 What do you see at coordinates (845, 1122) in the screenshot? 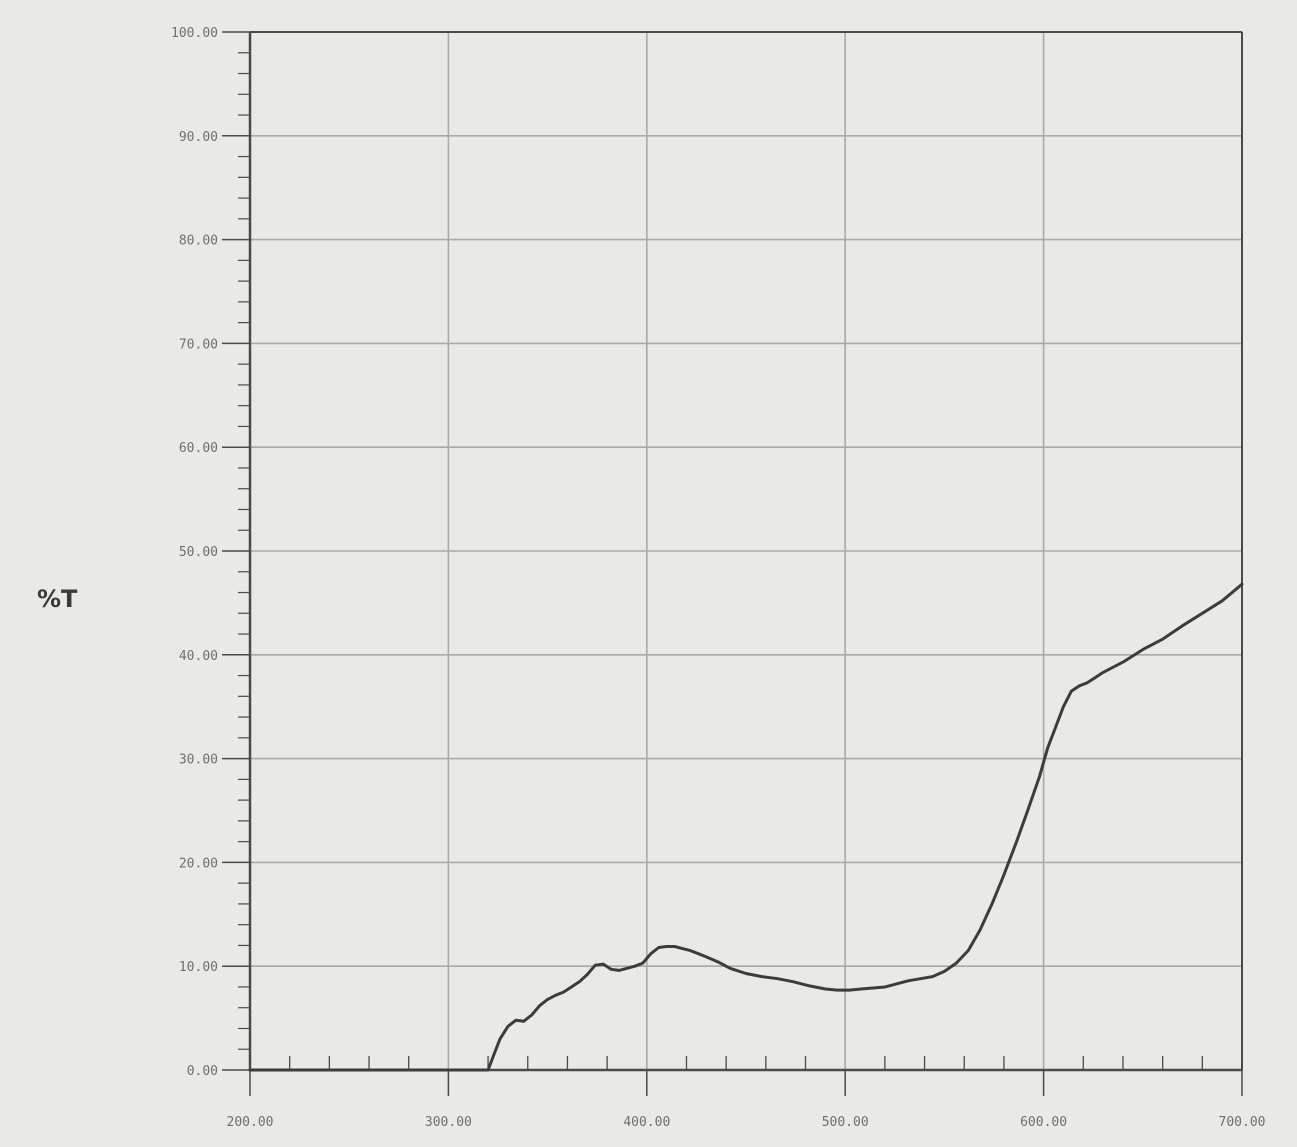
I see `x-tick-label: 500.00` at bounding box center [845, 1122].